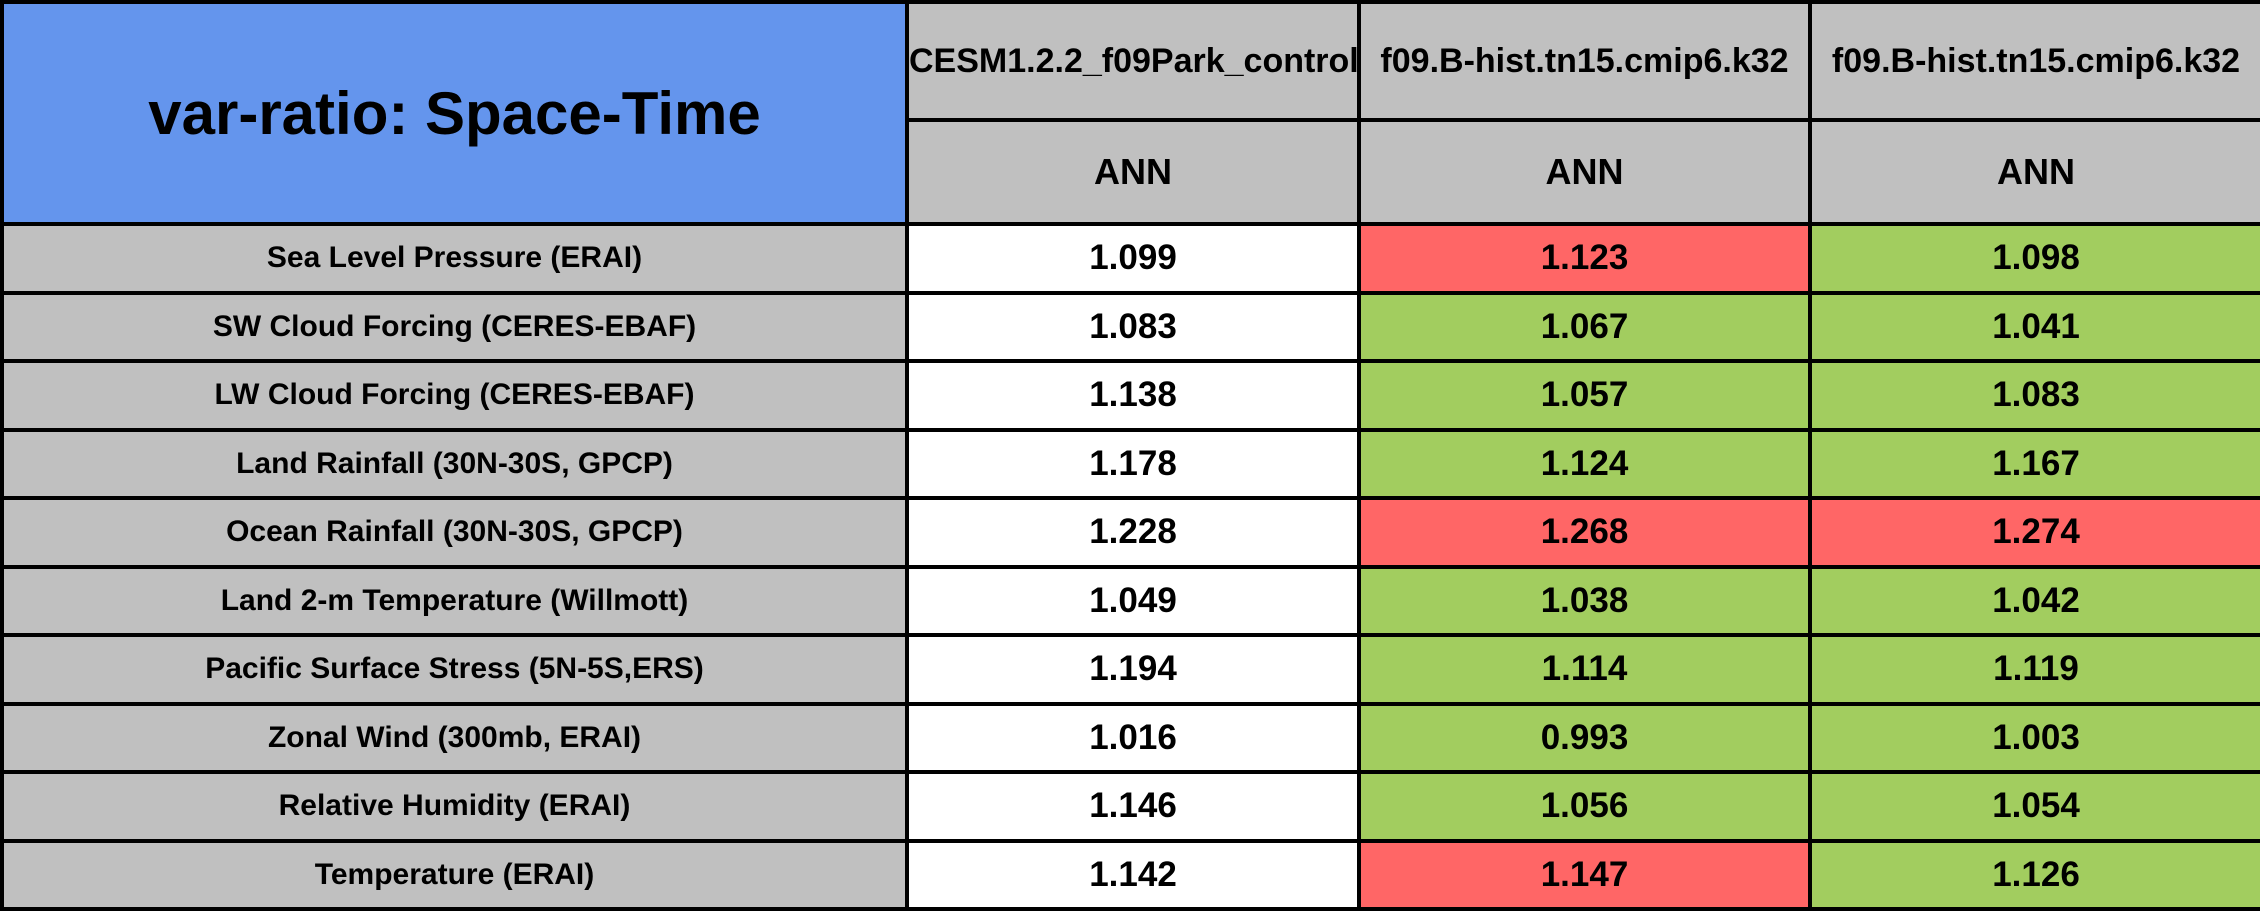  Describe the element at coordinates (1133, 737) in the screenshot. I see `value-cell: 1.016` at that location.